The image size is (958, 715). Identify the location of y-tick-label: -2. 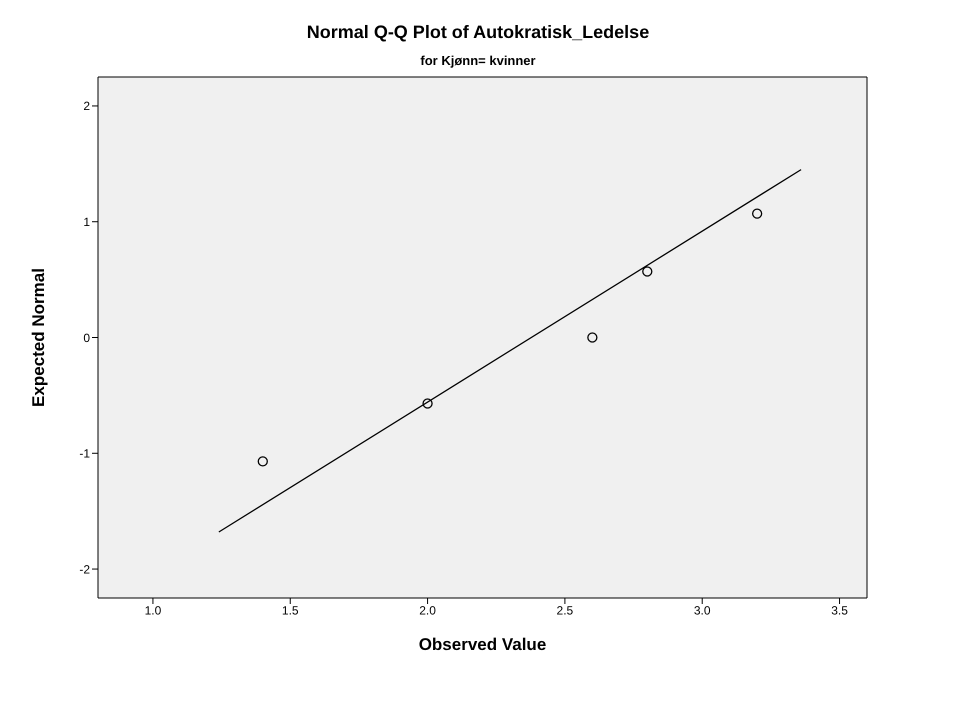
(84, 569).